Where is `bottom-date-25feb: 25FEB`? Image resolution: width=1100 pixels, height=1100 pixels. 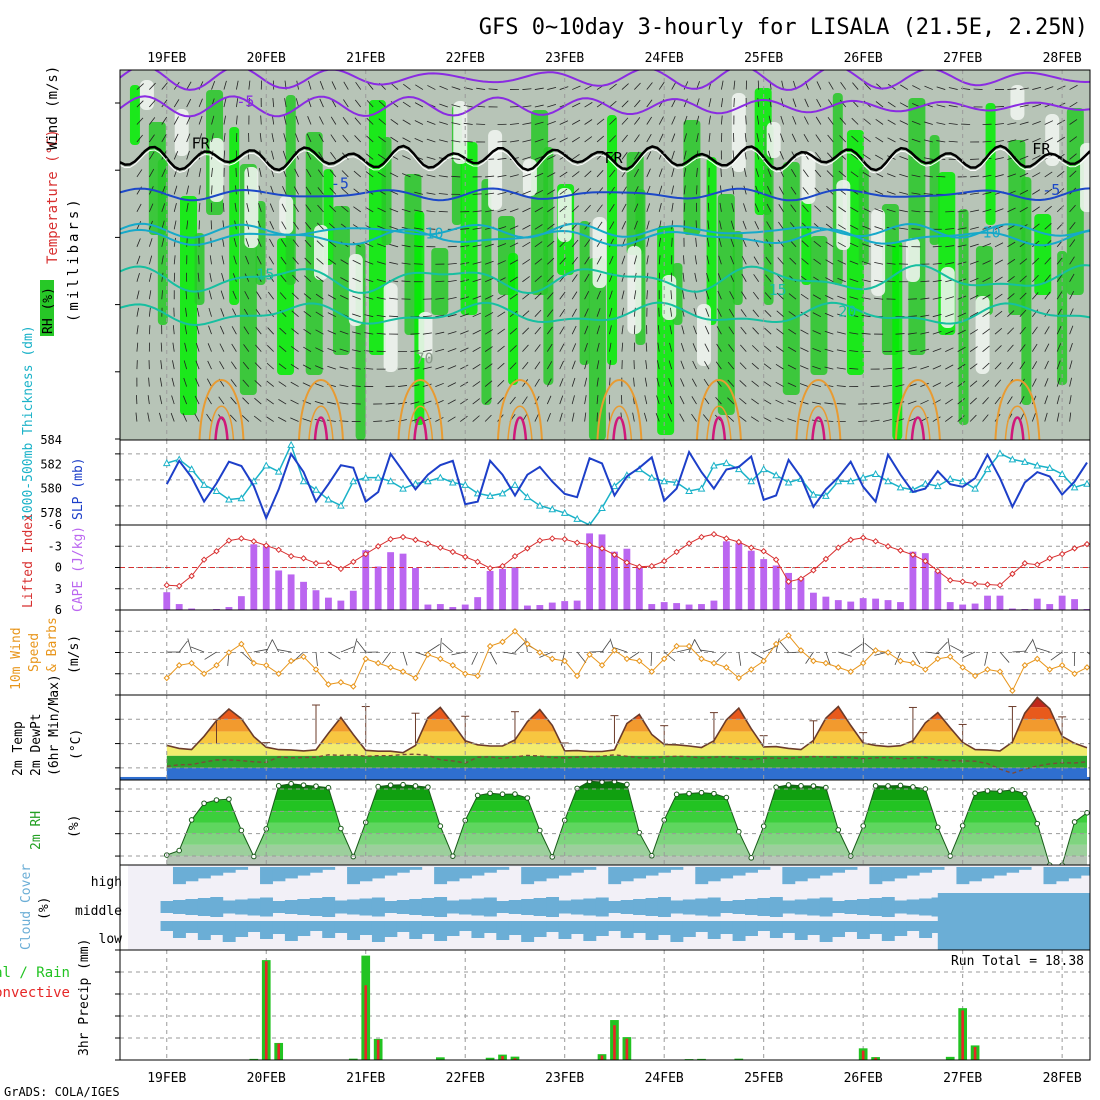
bottom-date-25feb: 25FEB is located at coordinates (763, 1078).